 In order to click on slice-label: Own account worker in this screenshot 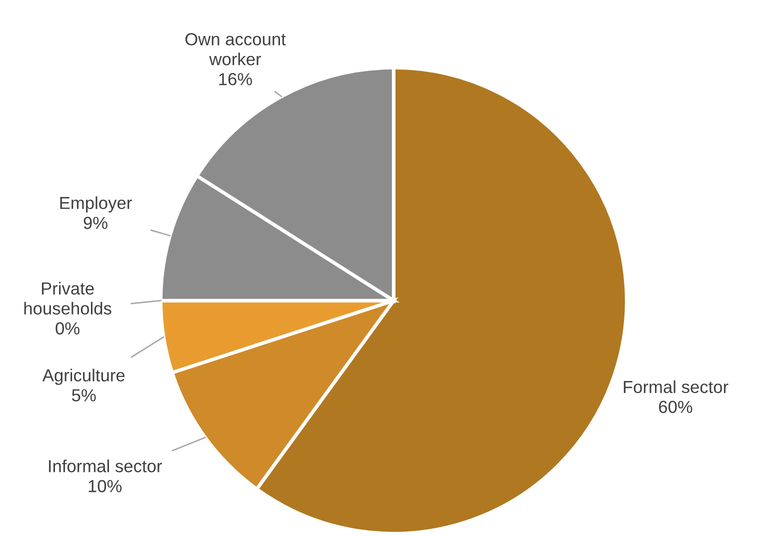, I will do `click(235, 49)`.